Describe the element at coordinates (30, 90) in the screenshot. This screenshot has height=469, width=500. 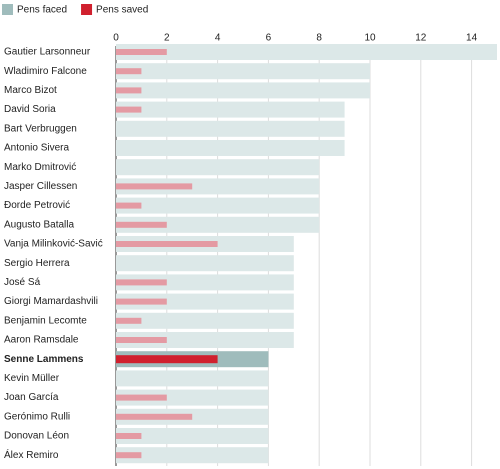
I see `y-tick-label: Marco Bizot` at that location.